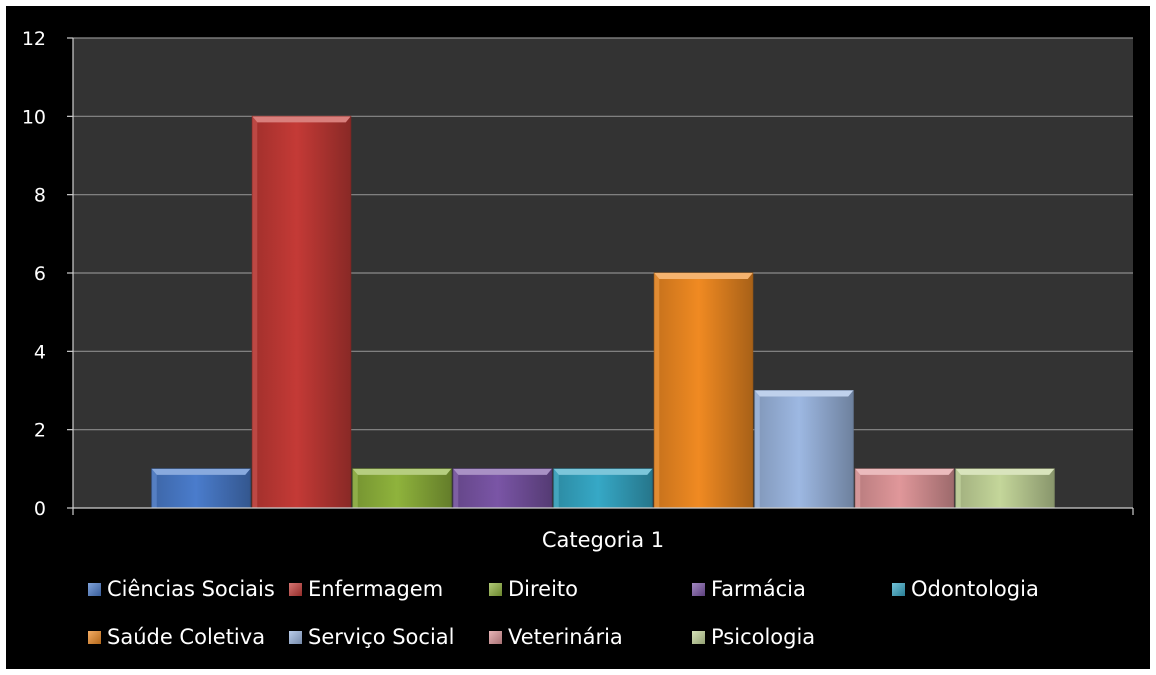  I want to click on legend-item: Serviço Social, so click(371, 637).